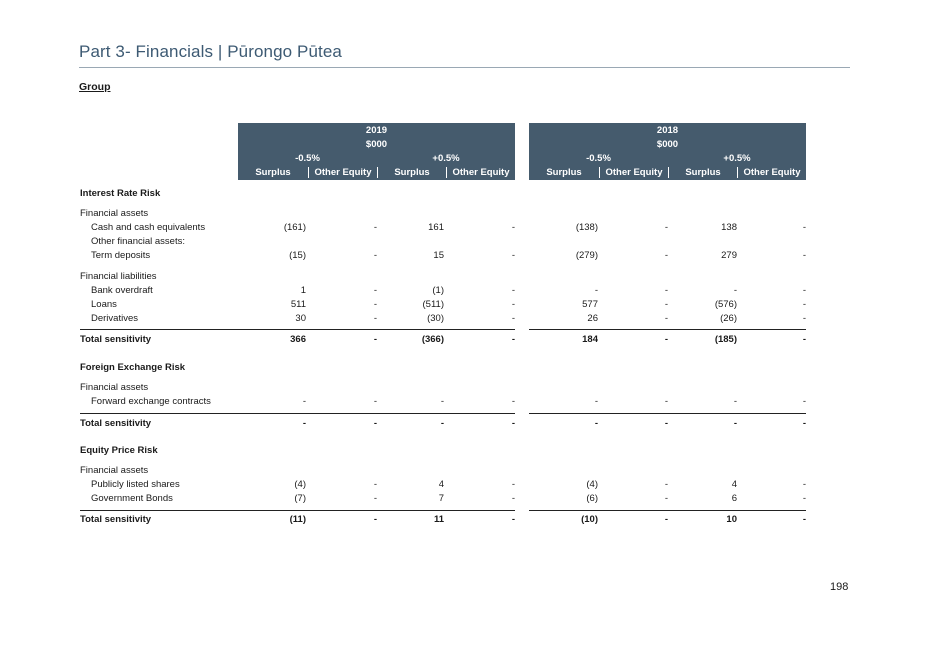 Image resolution: width=928 pixels, height=656 pixels. Describe the element at coordinates (589, 519) in the screenshot. I see `cell-surplus-minus-2018: (10)` at that location.